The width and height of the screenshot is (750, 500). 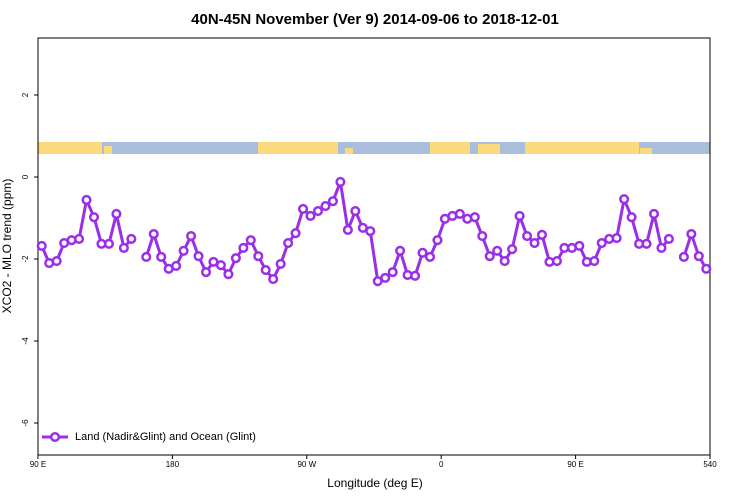 I want to click on y-tick-label: 2, so click(x=25, y=94).